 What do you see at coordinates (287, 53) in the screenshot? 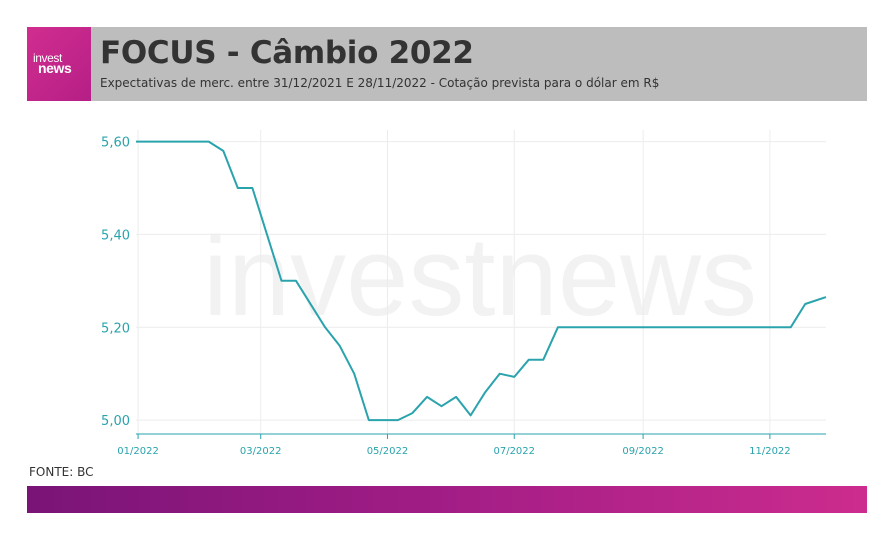
I see `chart-title: FOCUS - Câmbio 2022` at bounding box center [287, 53].